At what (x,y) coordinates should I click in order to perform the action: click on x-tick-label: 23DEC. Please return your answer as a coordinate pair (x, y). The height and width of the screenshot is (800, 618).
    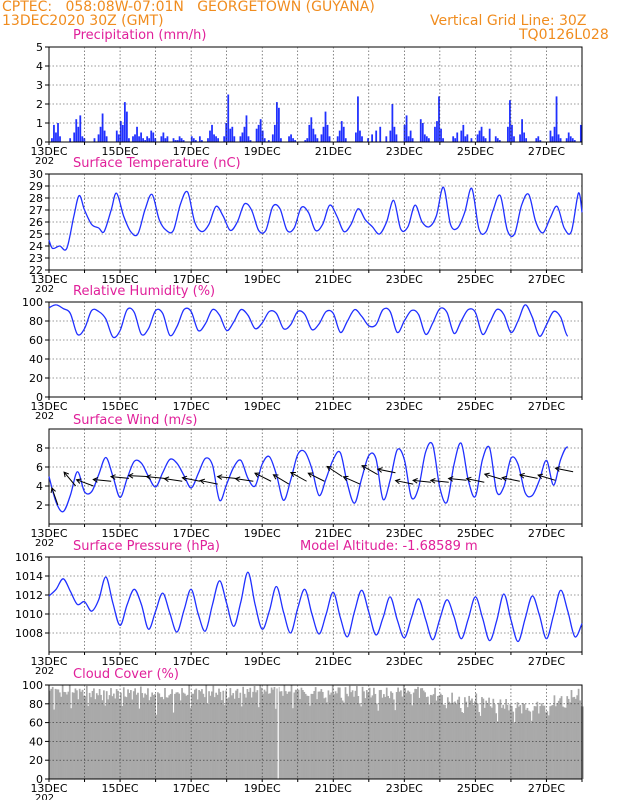
    Looking at the image, I should click on (404, 788).